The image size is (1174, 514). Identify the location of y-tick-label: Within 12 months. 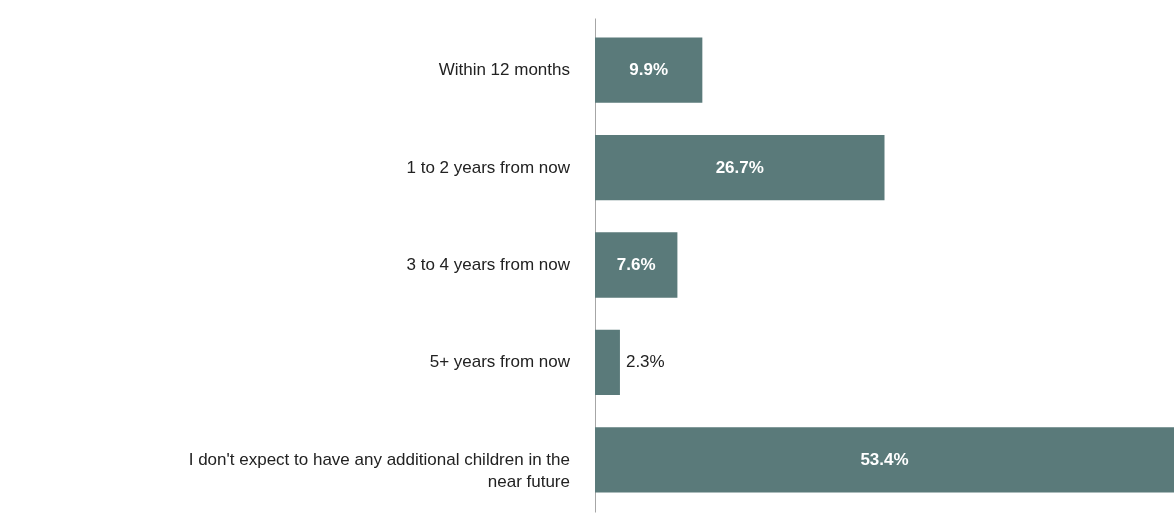
(504, 70).